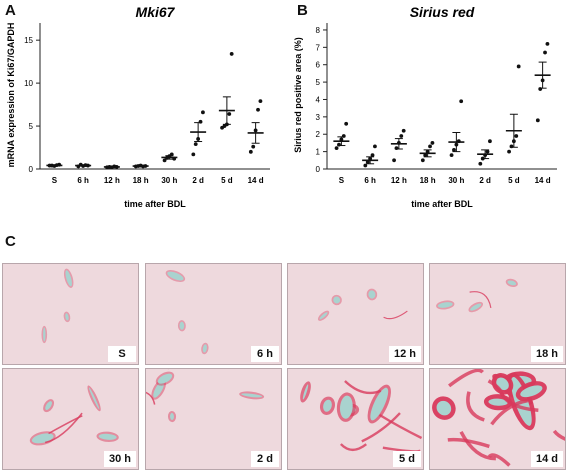  I want to click on chart2-y-tick-label: 2, so click(318, 134).